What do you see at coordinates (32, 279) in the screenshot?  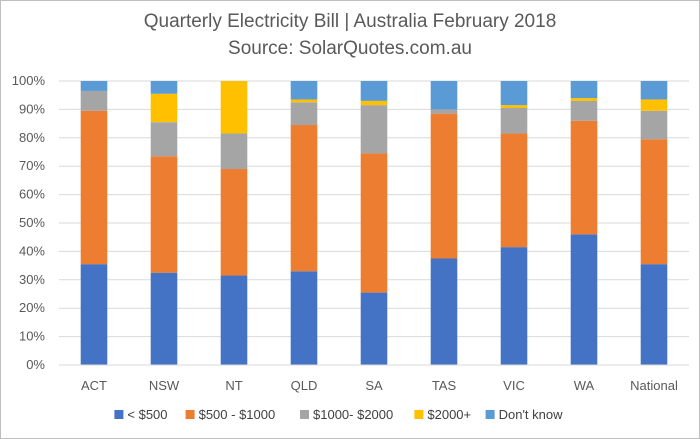 I see `y-tick-label: 30%` at bounding box center [32, 279].